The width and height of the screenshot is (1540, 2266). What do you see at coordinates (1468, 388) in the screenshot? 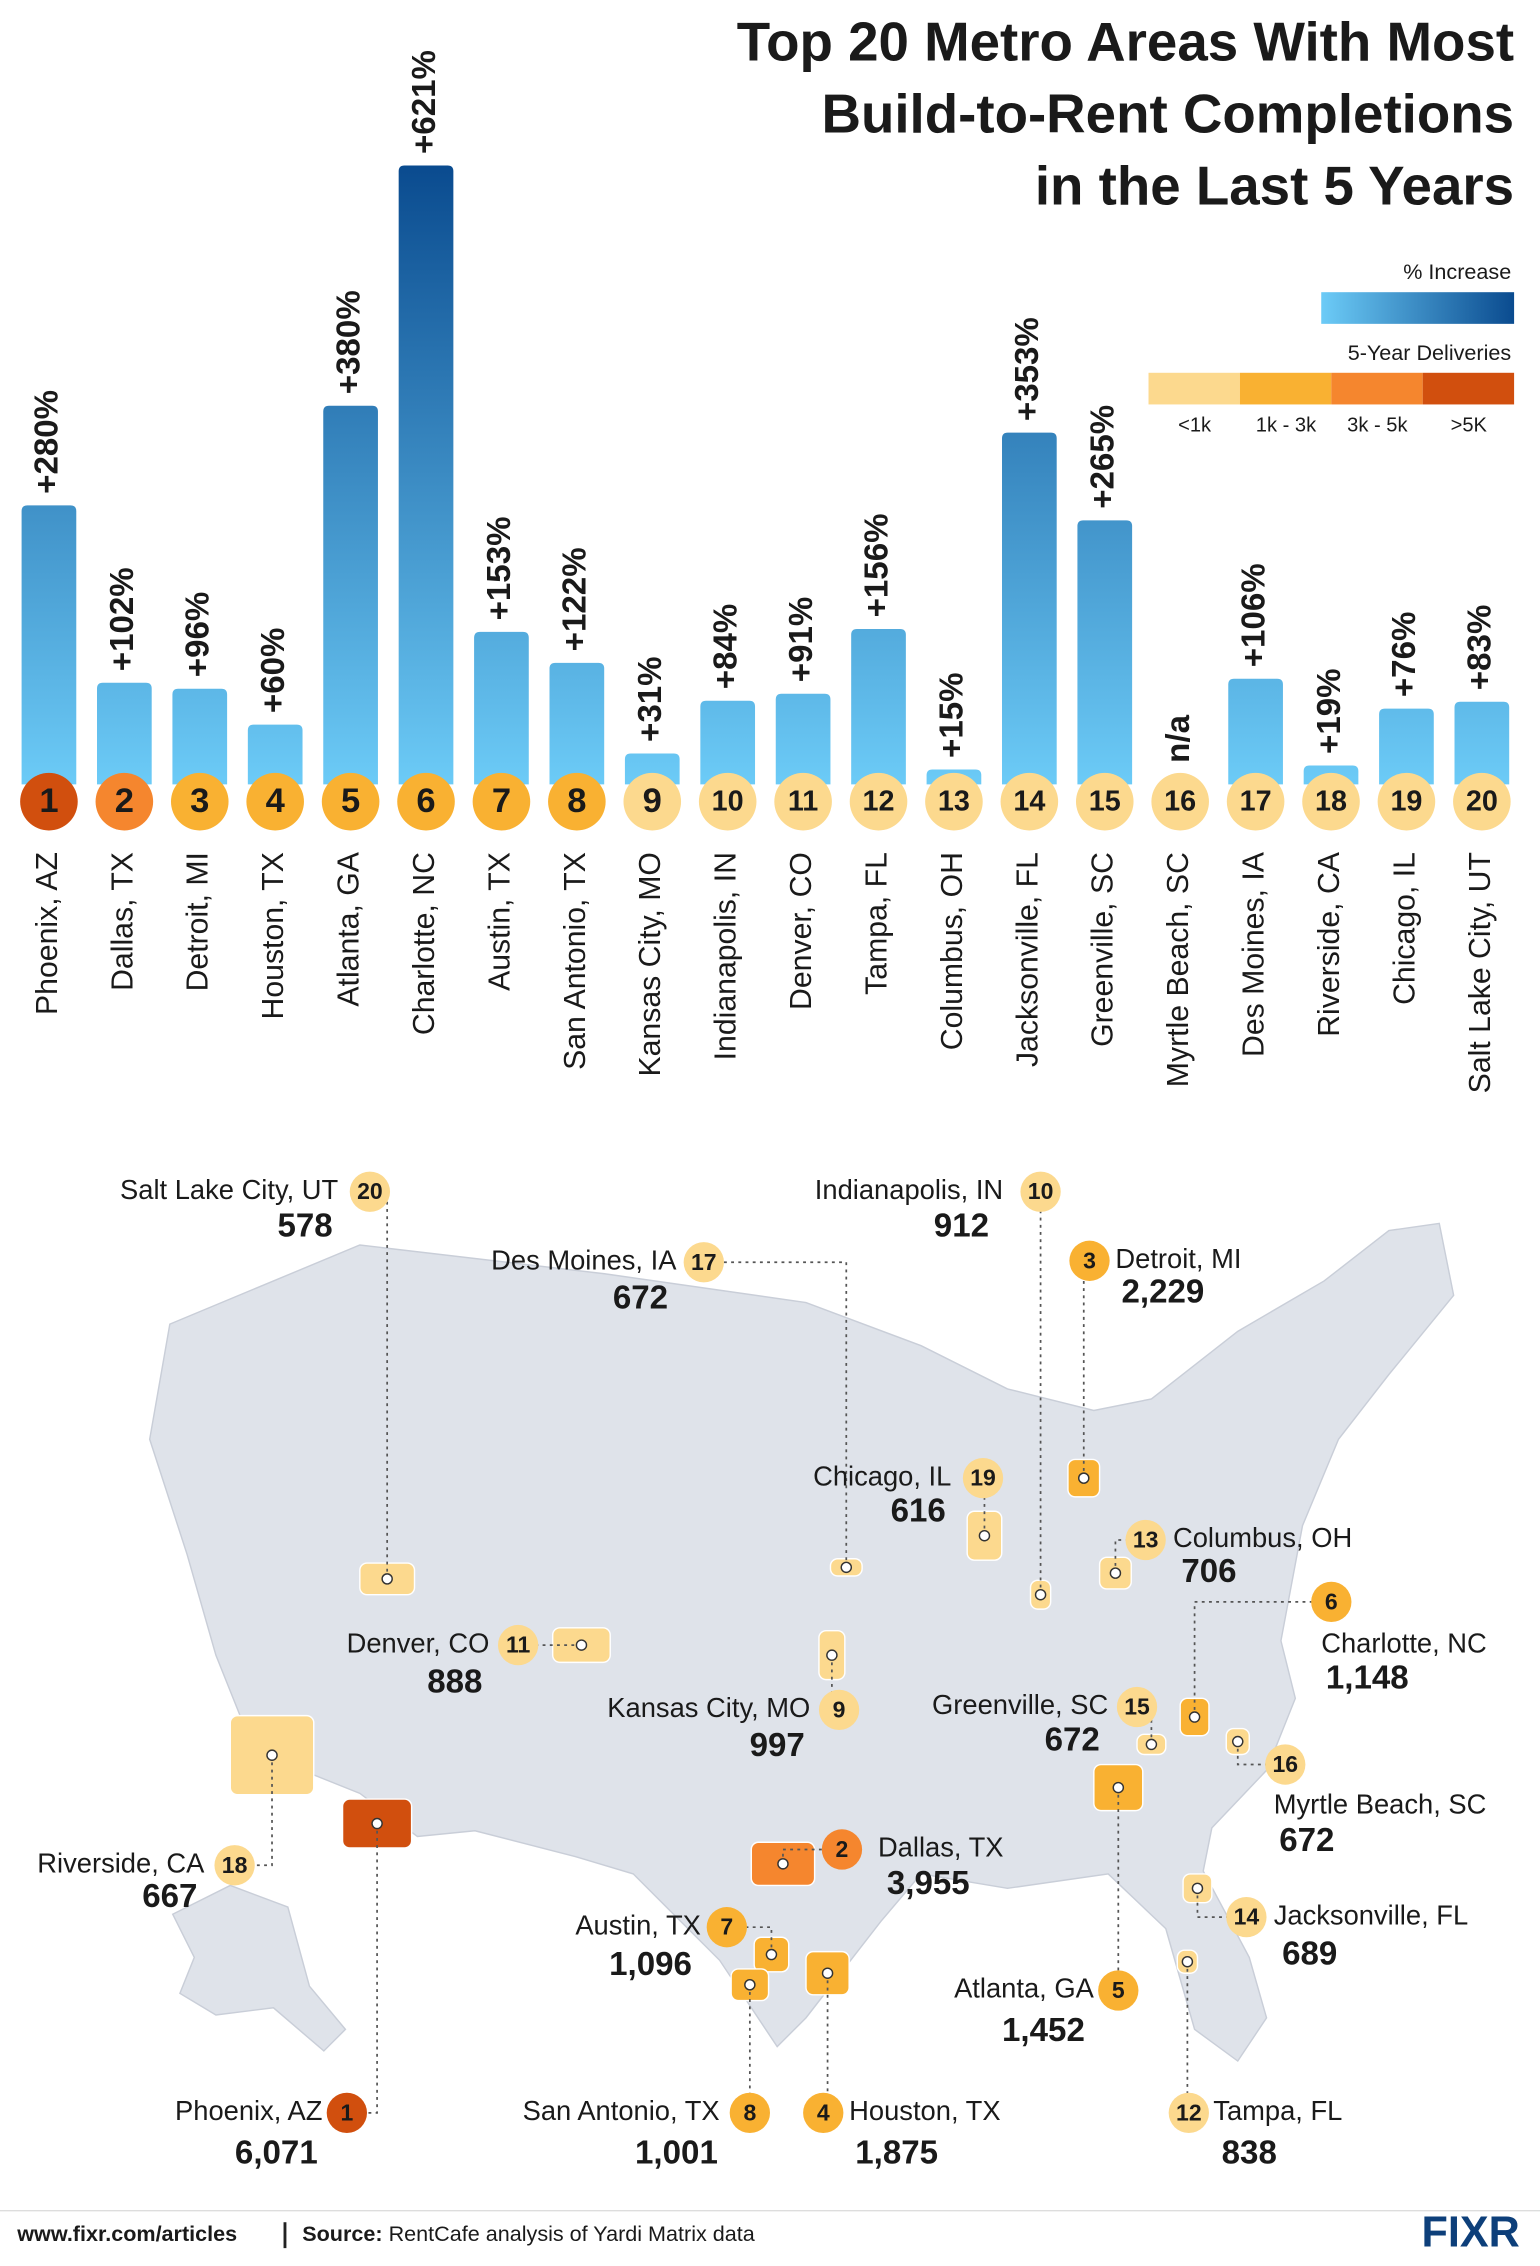
I see `legend-swatch` at bounding box center [1468, 388].